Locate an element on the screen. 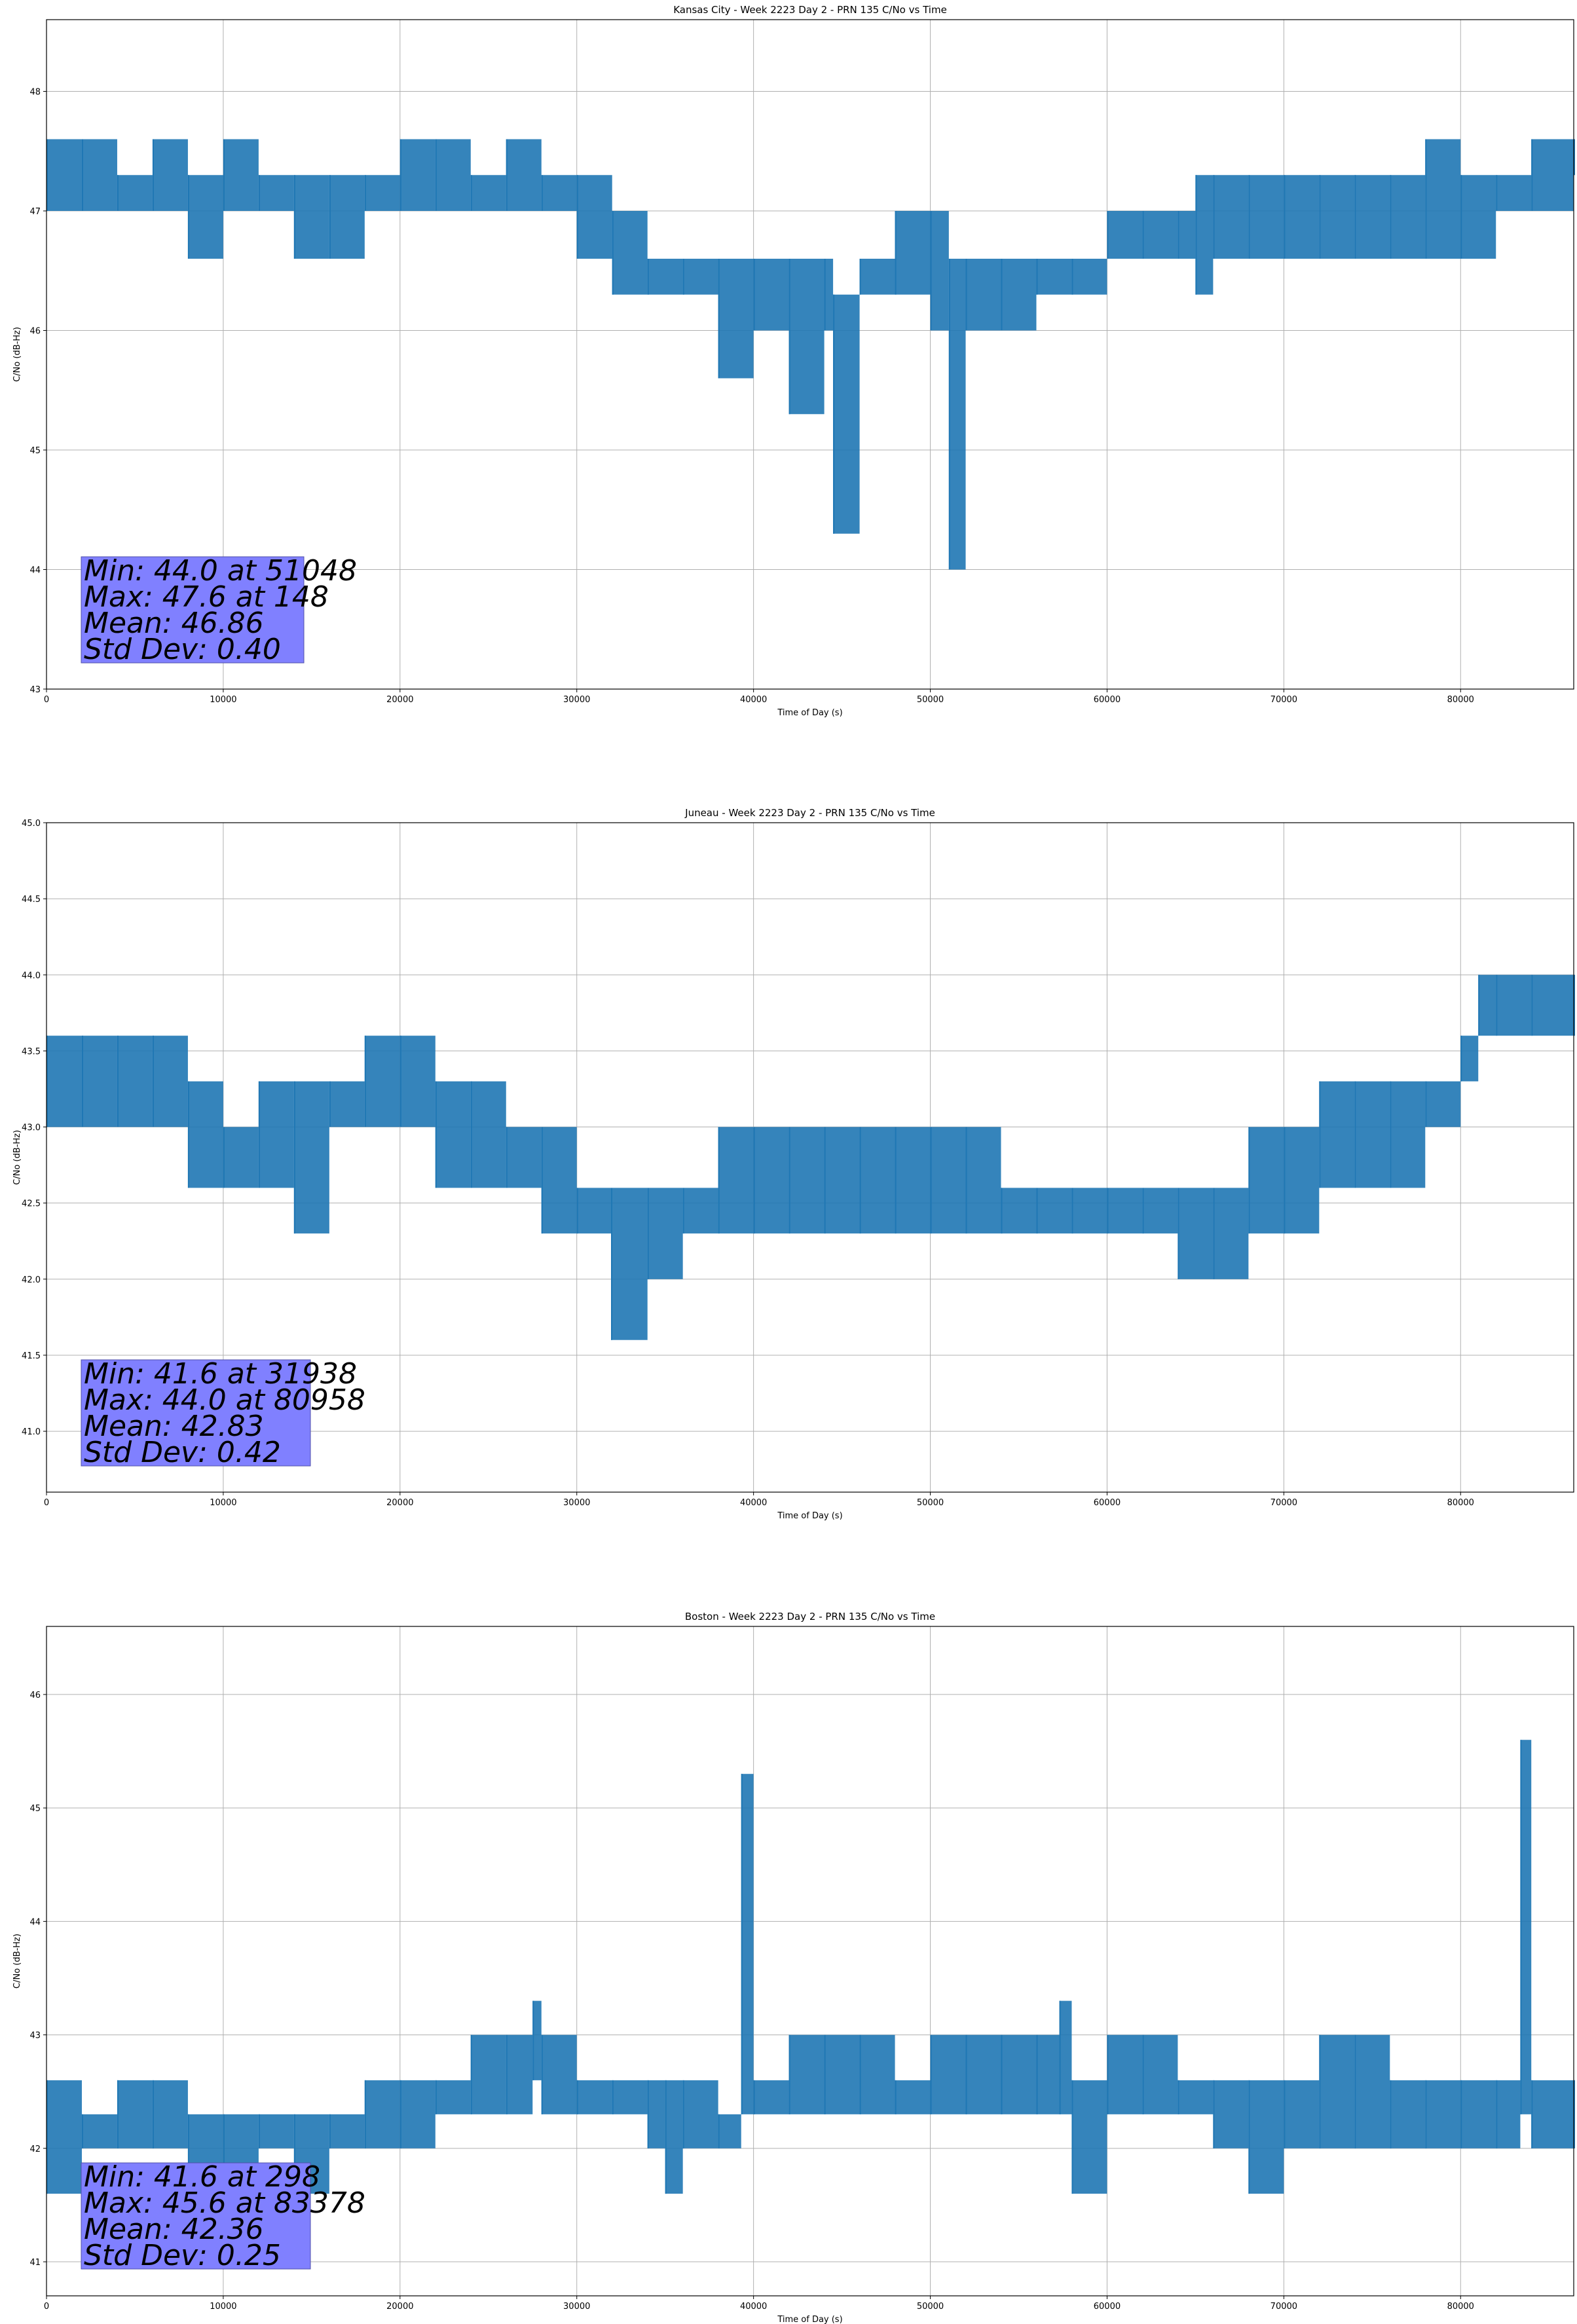 The image size is (1577, 2324). stats-line: Max: 45.6 at 83378 is located at coordinates (224, 2203).